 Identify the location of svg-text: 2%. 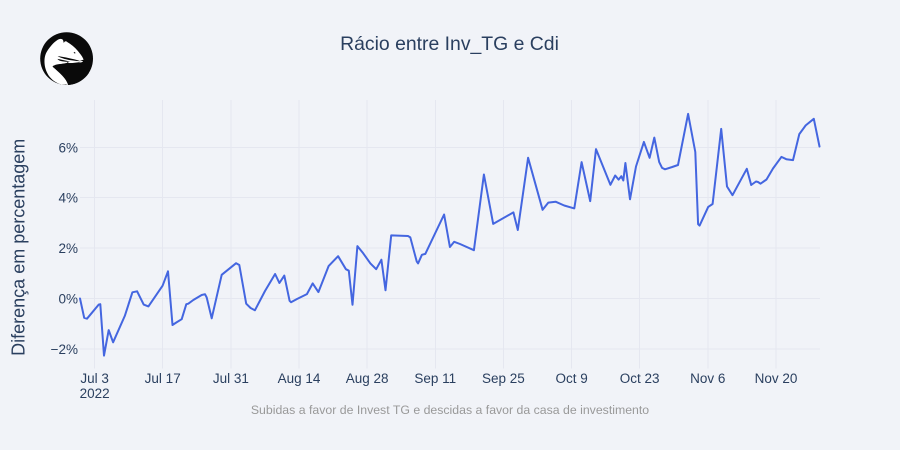
(68, 248).